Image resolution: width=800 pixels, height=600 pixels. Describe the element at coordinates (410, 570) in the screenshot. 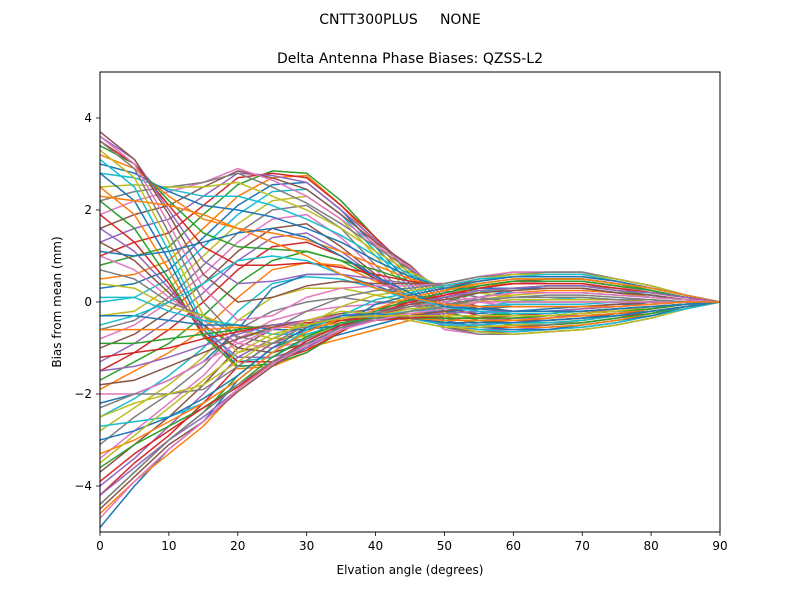

I see `x-axis-label: Elvation angle (degrees)` at that location.